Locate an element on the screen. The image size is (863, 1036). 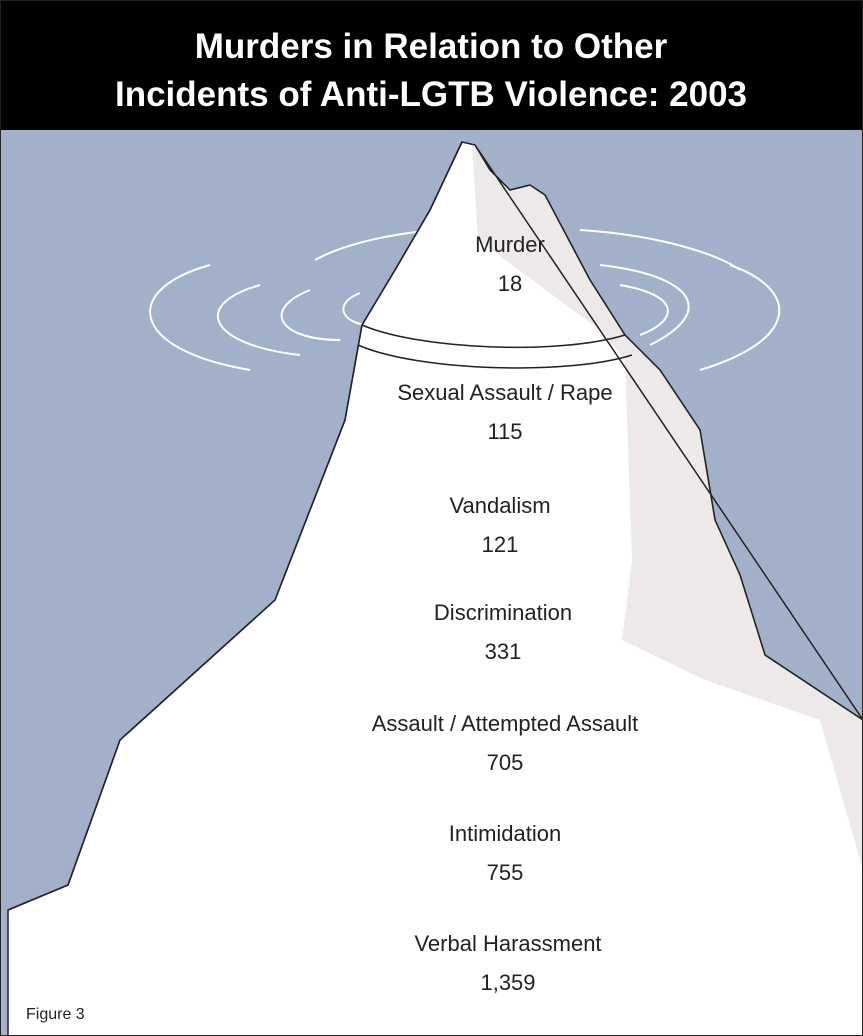
item-label: Sexual Assault / Rape is located at coordinates (504, 392).